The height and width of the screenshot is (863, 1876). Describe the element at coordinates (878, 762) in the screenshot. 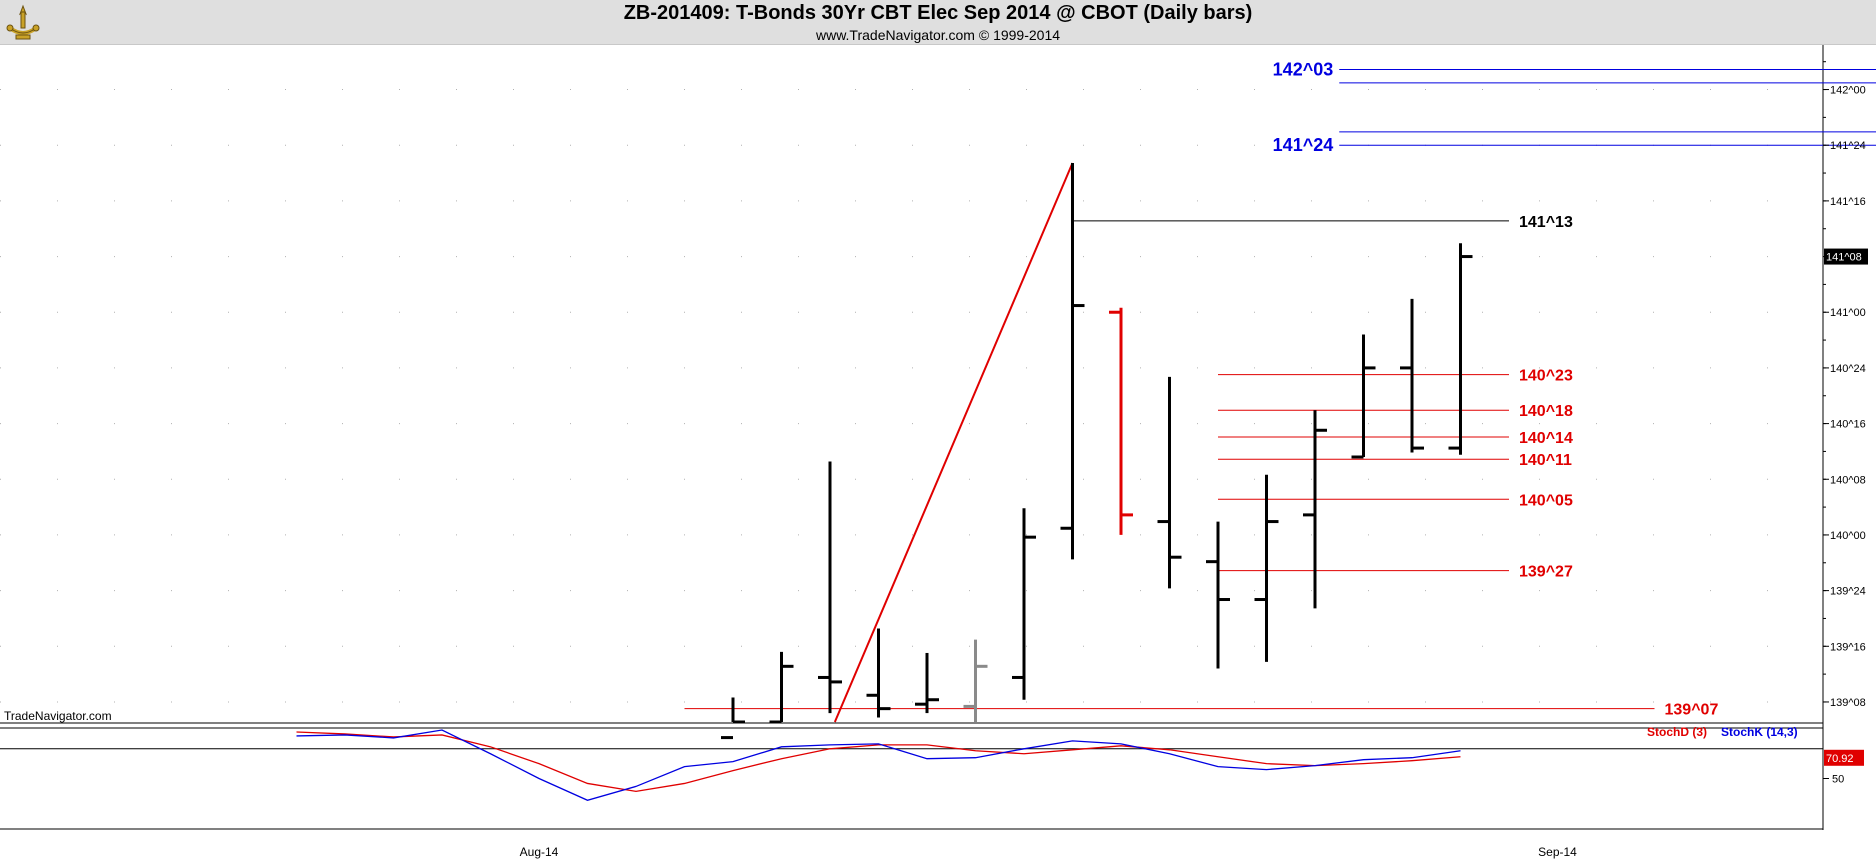

I see `stoch-series-d` at that location.